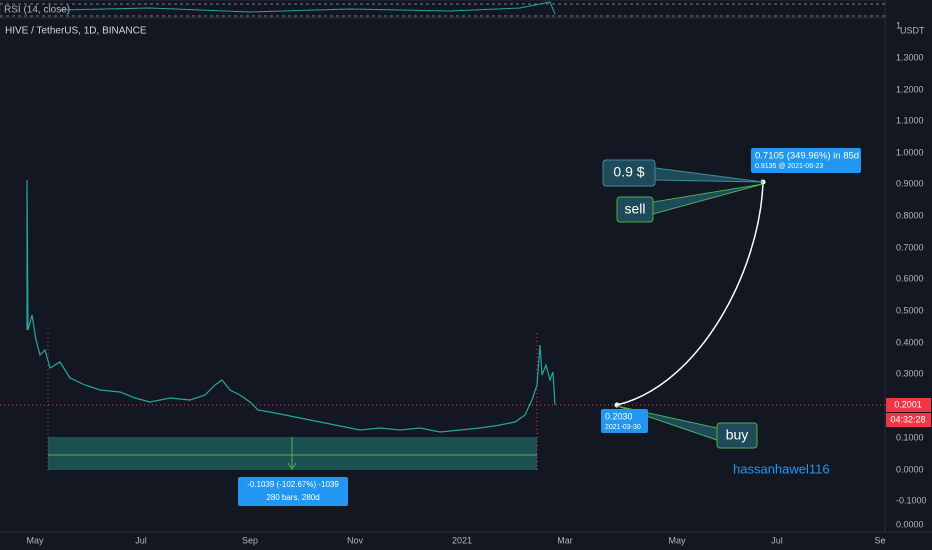 The width and height of the screenshot is (932, 550). I want to click on price-axis-label: 0.9000, so click(910, 183).